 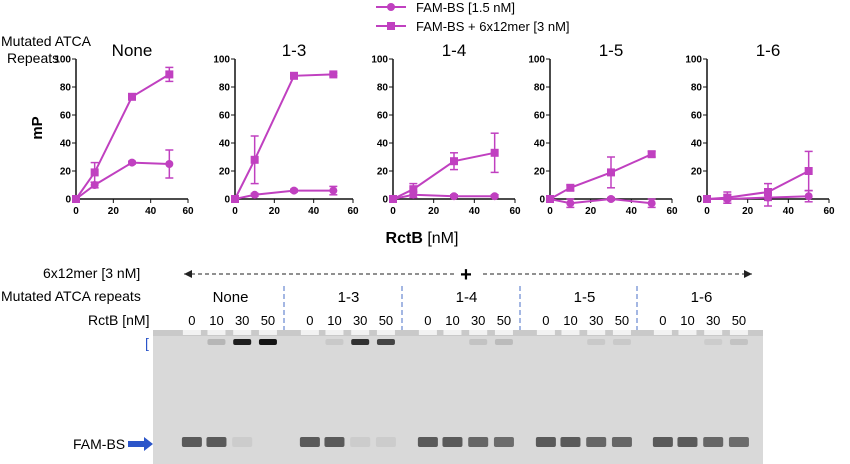 What do you see at coordinates (768, 50) in the screenshot?
I see `chart-title: 1-6` at bounding box center [768, 50].